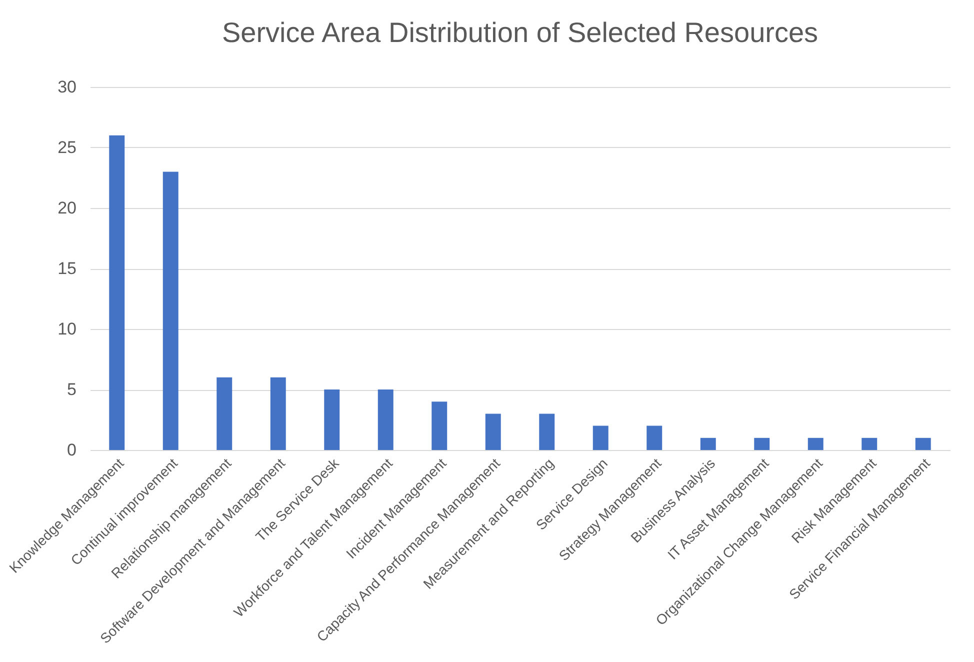 This screenshot has height=662, width=974. I want to click on y-tick-label: 10, so click(67, 329).